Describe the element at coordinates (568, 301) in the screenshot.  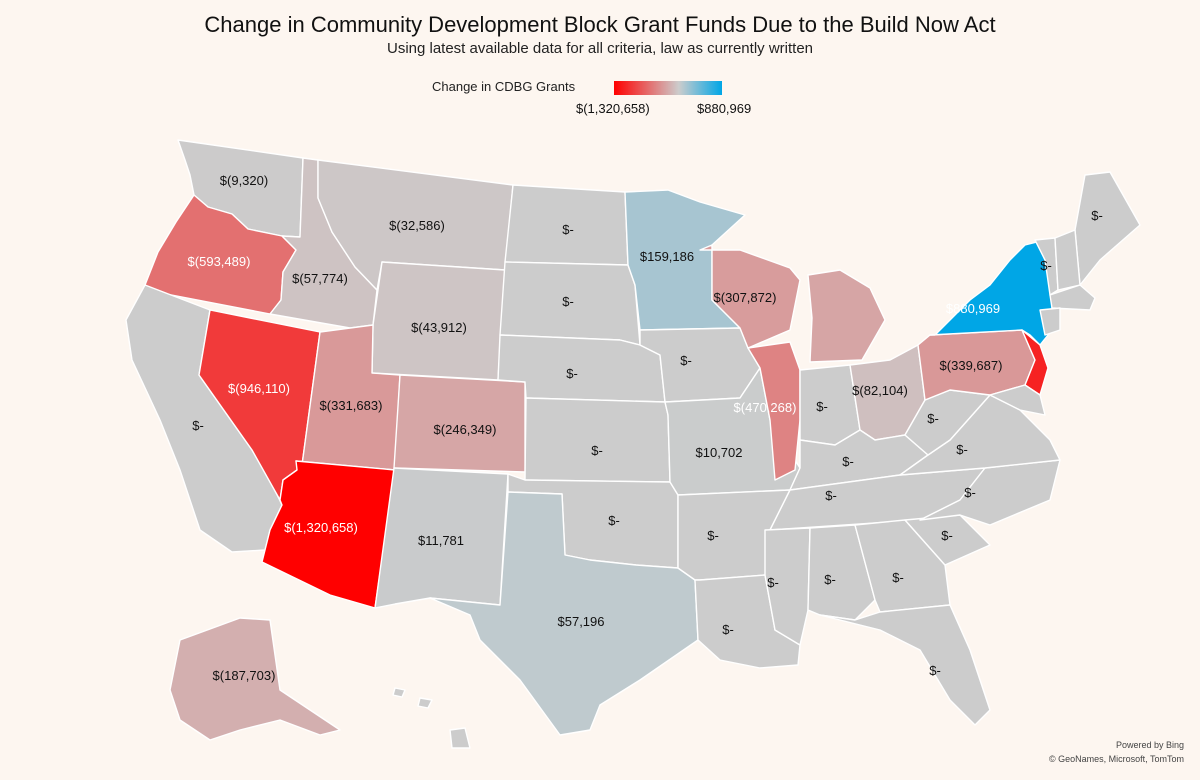
I see `state-label-sd: $-` at that location.